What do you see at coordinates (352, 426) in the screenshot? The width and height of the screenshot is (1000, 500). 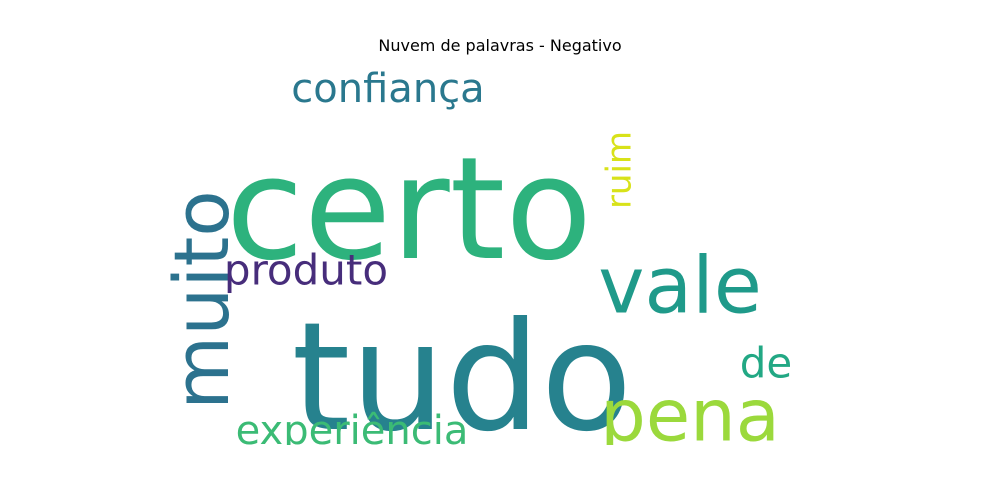 I see `cloud-word-9: experiência` at bounding box center [352, 426].